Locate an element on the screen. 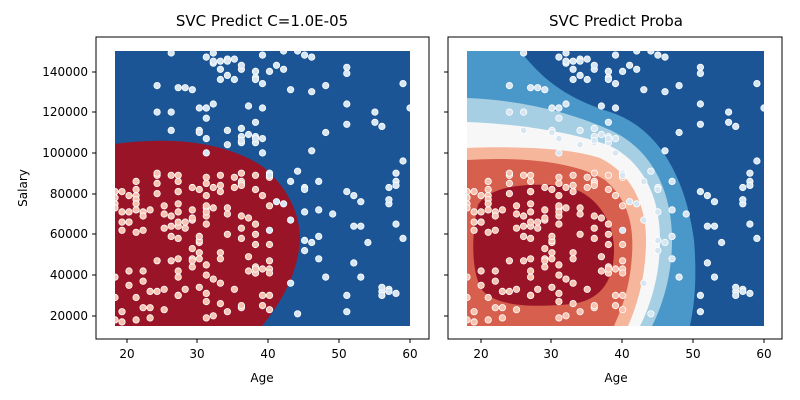 The image size is (800, 400). right-x-tick-label: 30 is located at coordinates (550, 354).